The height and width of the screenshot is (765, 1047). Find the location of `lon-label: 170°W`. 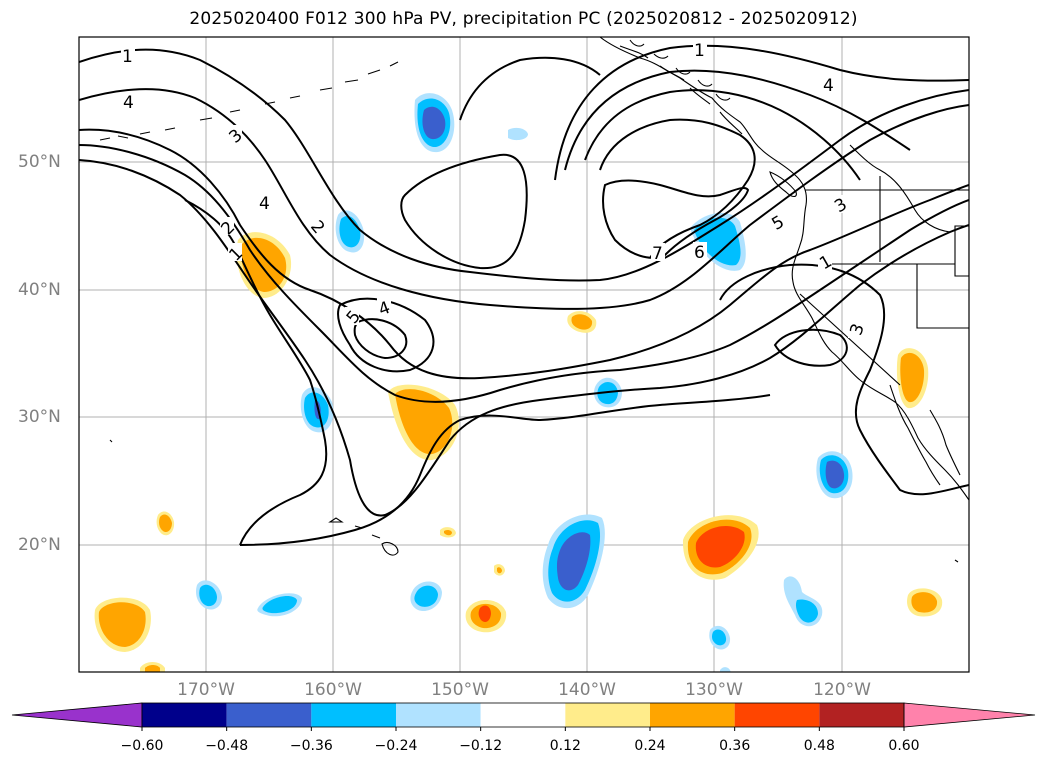

lon-label: 170°W is located at coordinates (206, 690).